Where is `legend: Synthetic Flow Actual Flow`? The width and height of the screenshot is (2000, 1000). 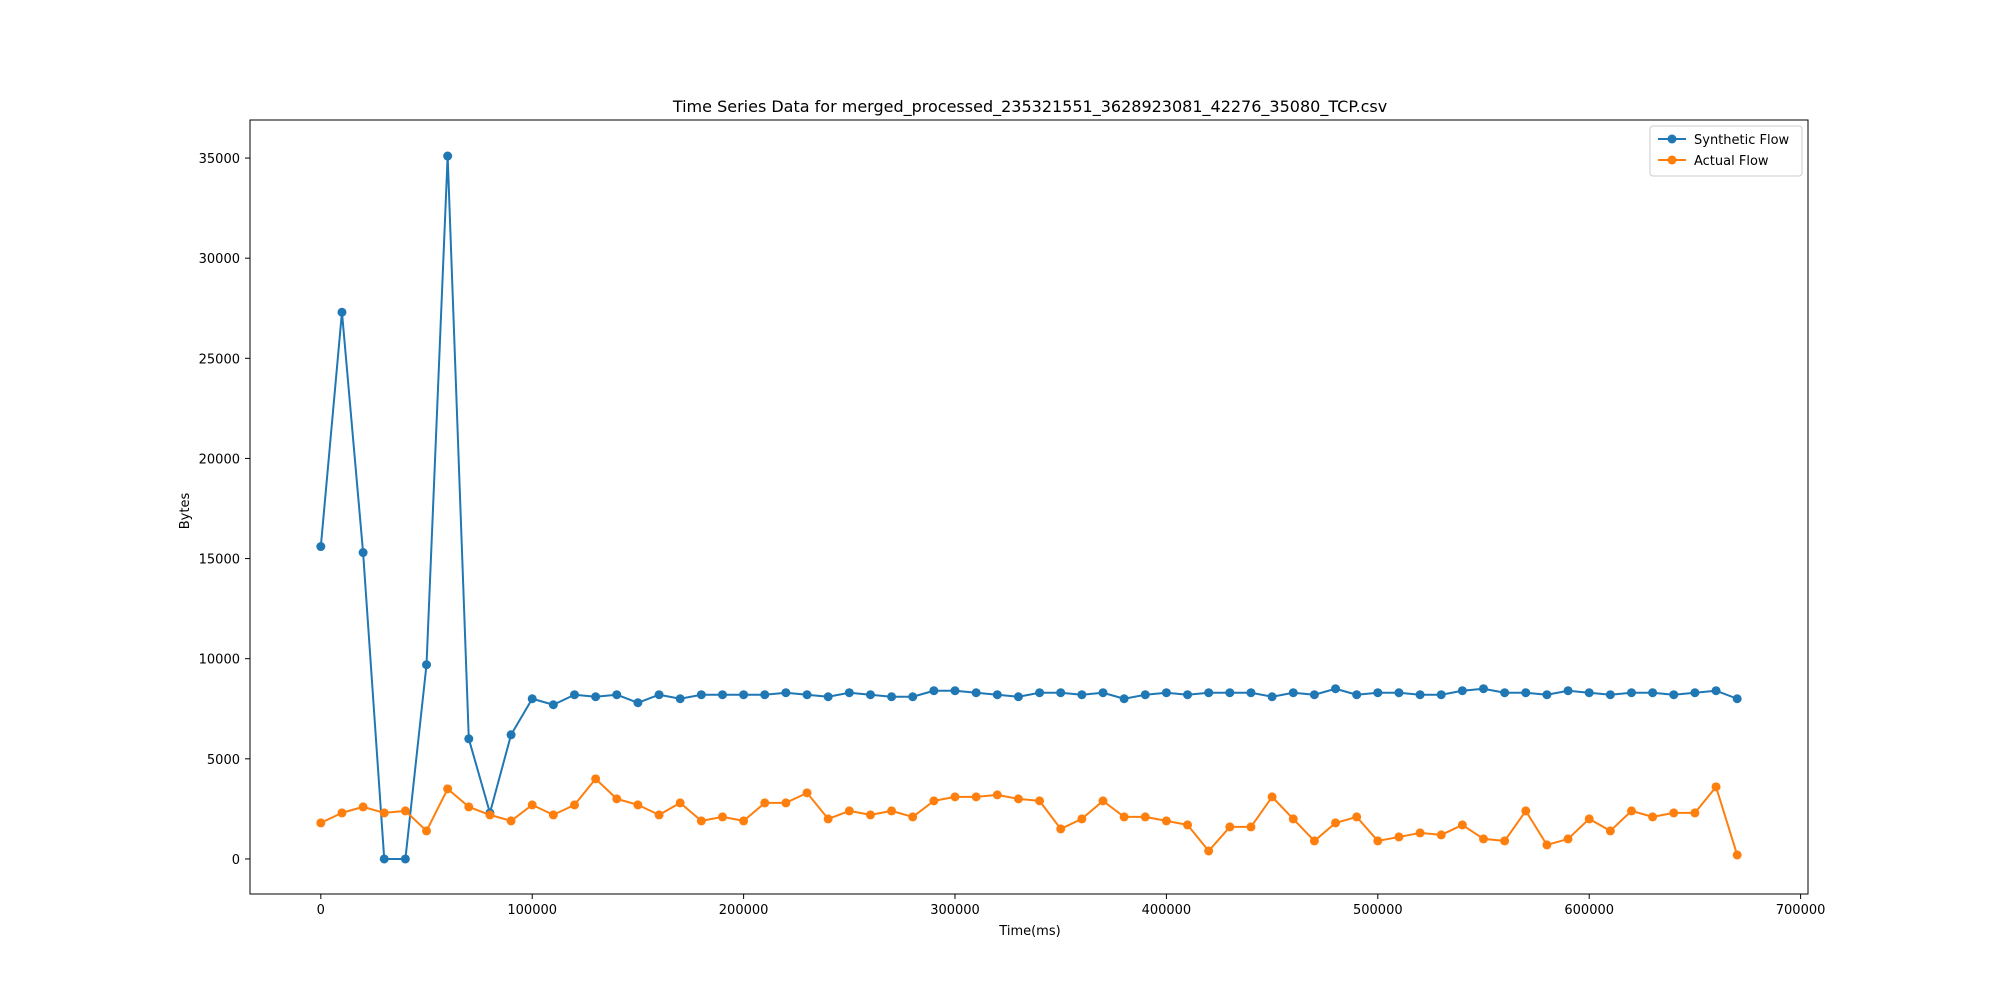
legend: Synthetic Flow Actual Flow is located at coordinates (1726, 151).